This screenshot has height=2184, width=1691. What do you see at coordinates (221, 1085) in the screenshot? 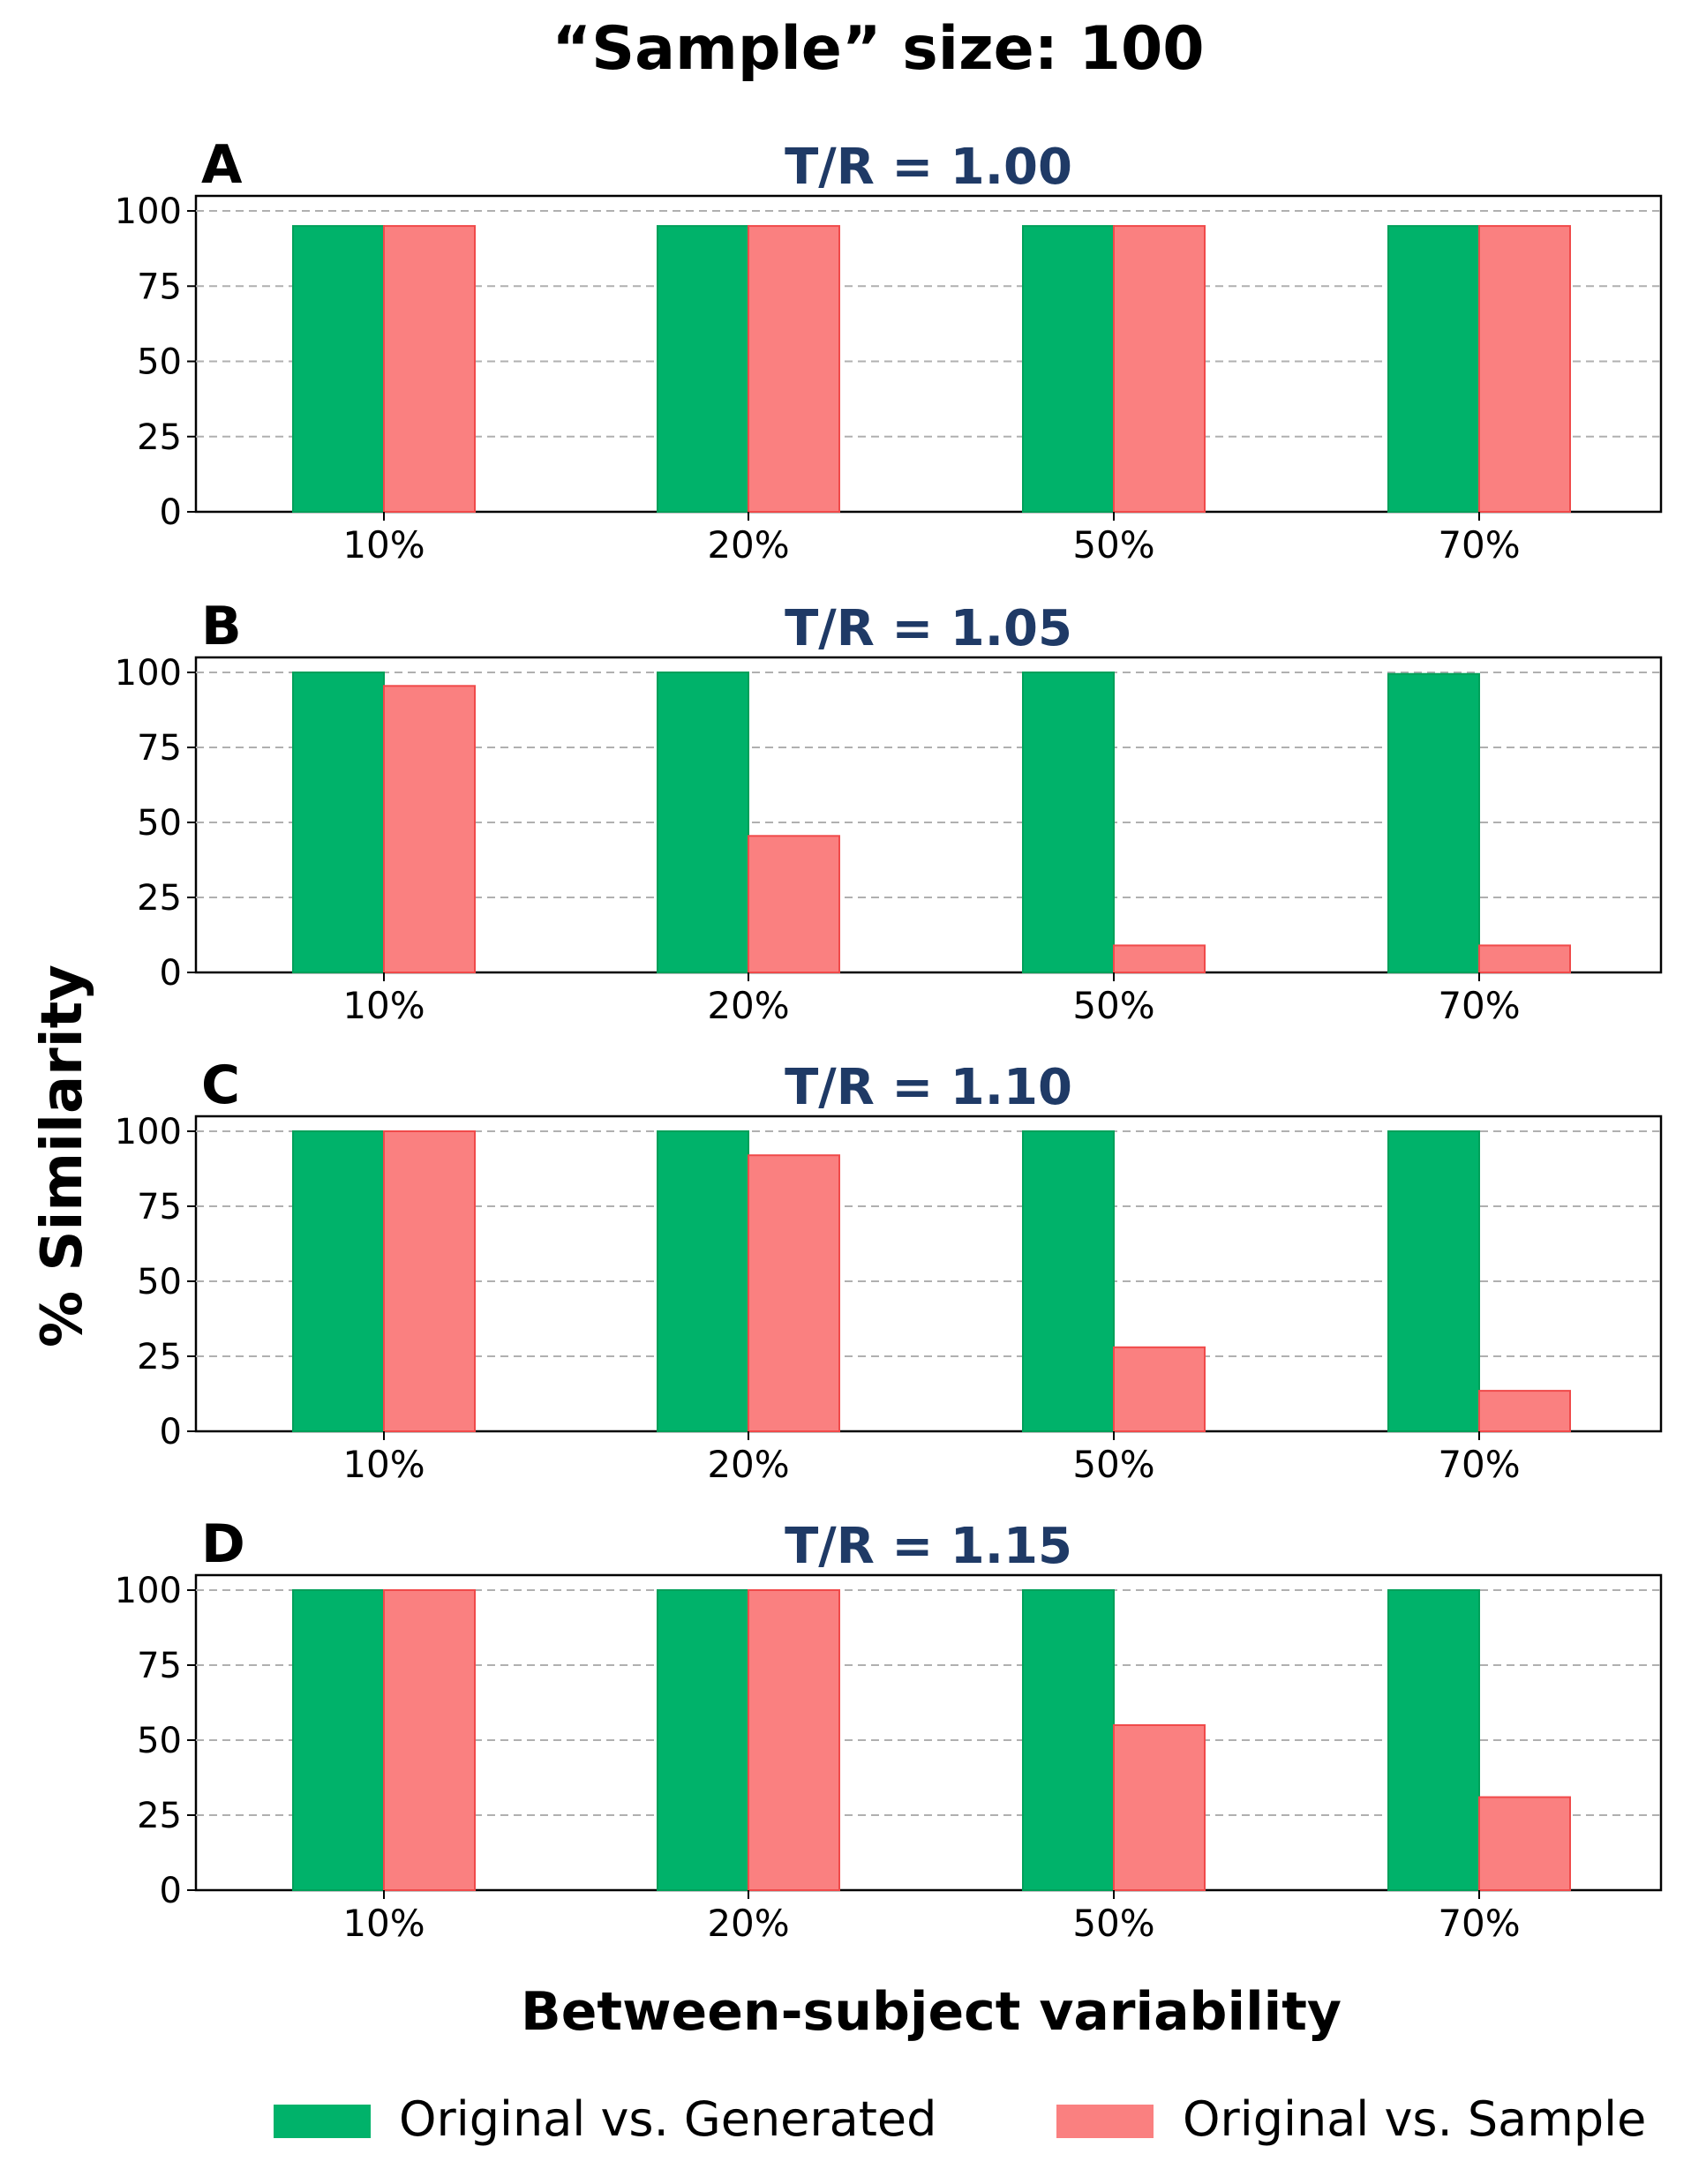
I see `panel-letter: C` at bounding box center [221, 1085].